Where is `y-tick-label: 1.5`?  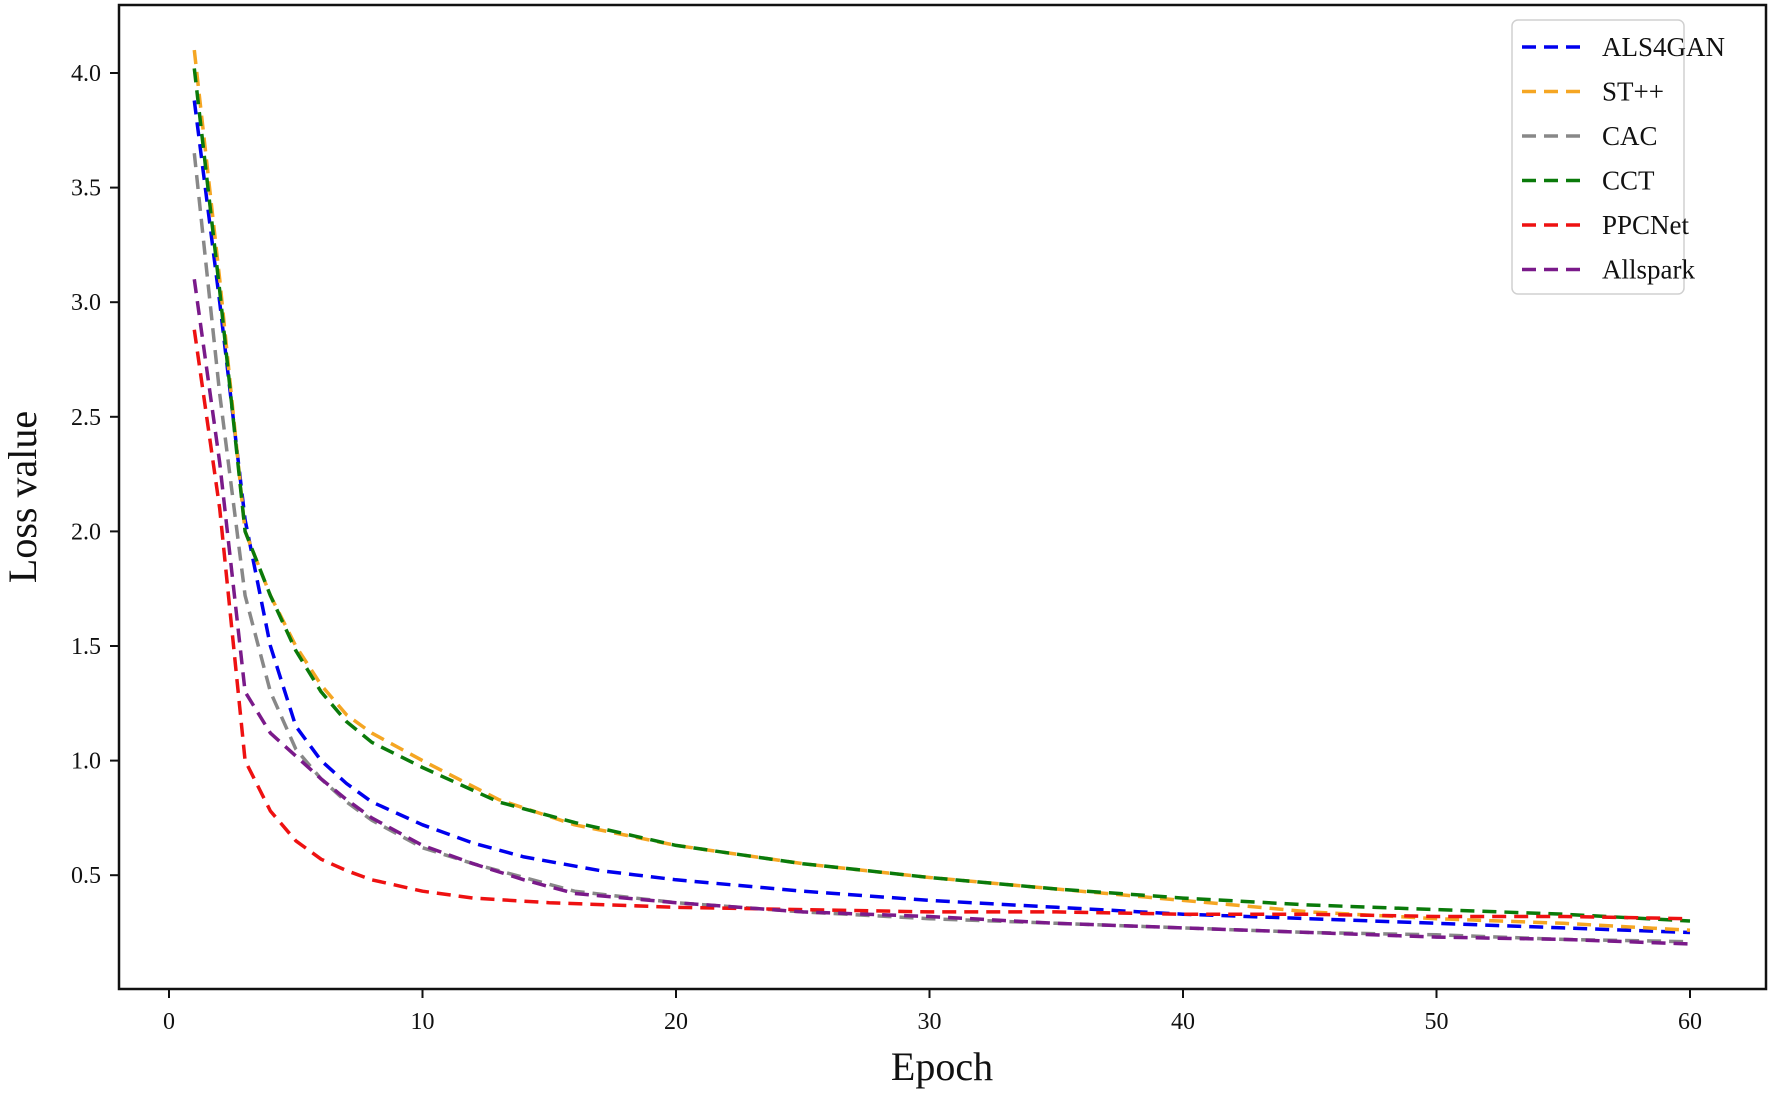
y-tick-label: 1.5 is located at coordinates (86, 647).